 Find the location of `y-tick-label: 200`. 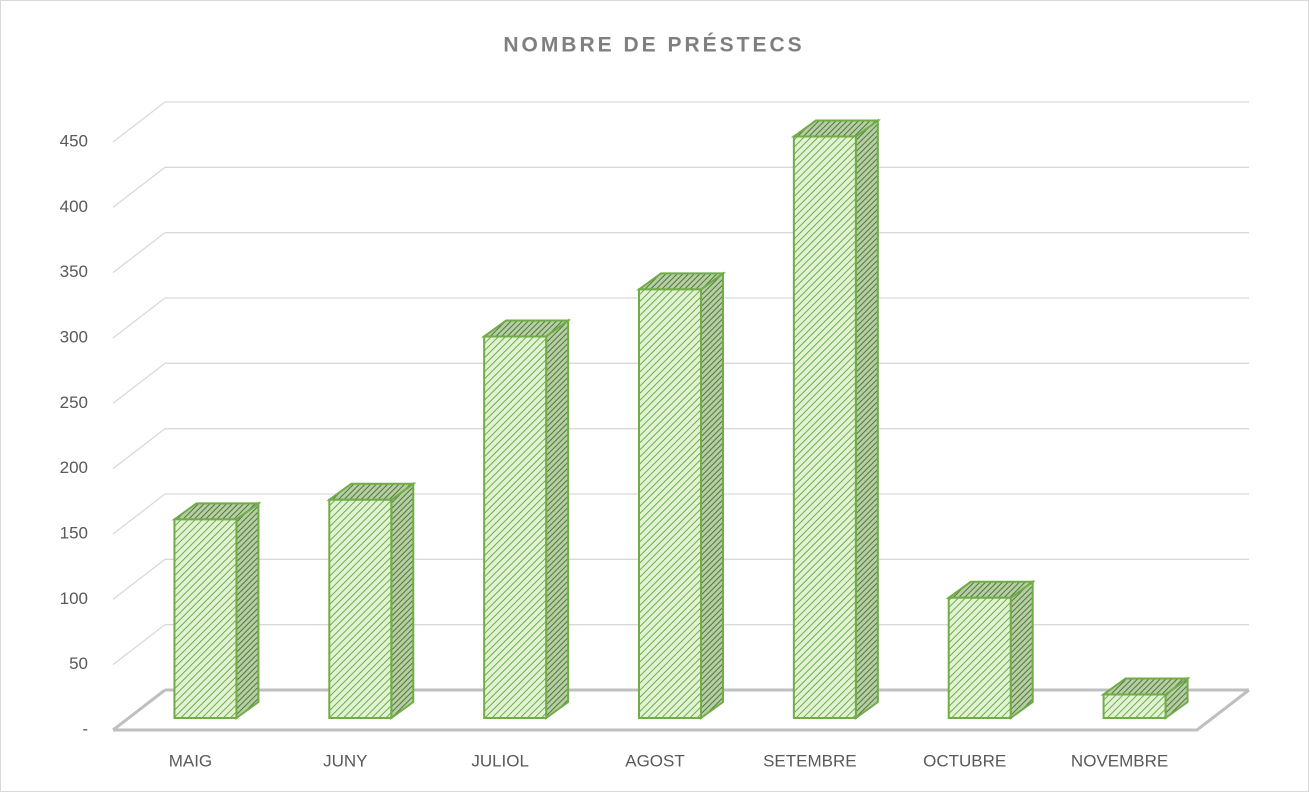

y-tick-label: 200 is located at coordinates (74, 467).